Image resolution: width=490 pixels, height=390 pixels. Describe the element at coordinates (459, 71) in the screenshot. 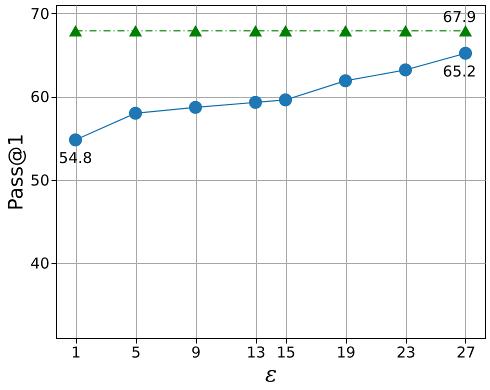

I see `data-label: 65.2` at that location.